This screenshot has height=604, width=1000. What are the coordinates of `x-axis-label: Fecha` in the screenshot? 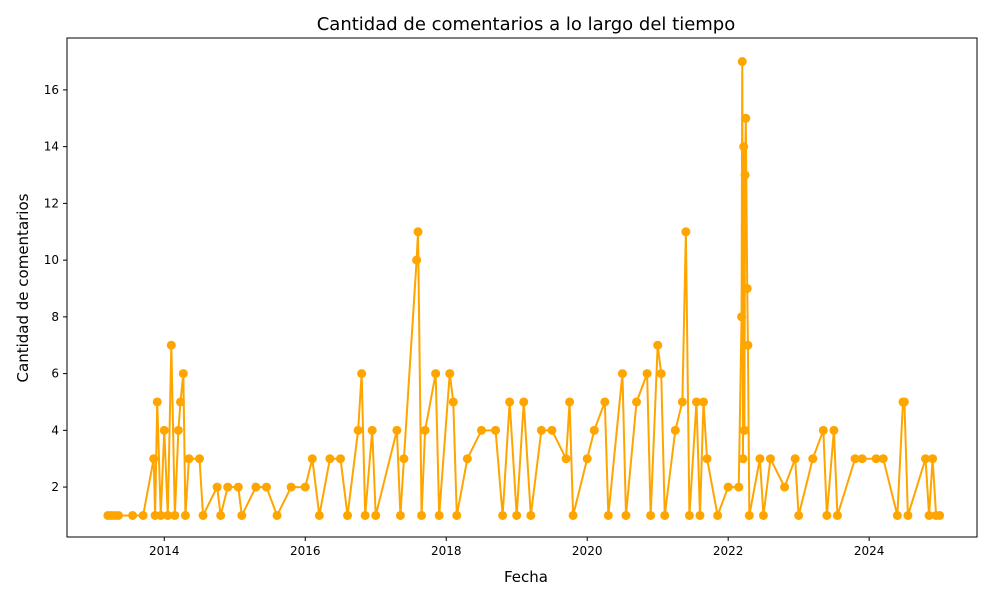 It's located at (526, 577).